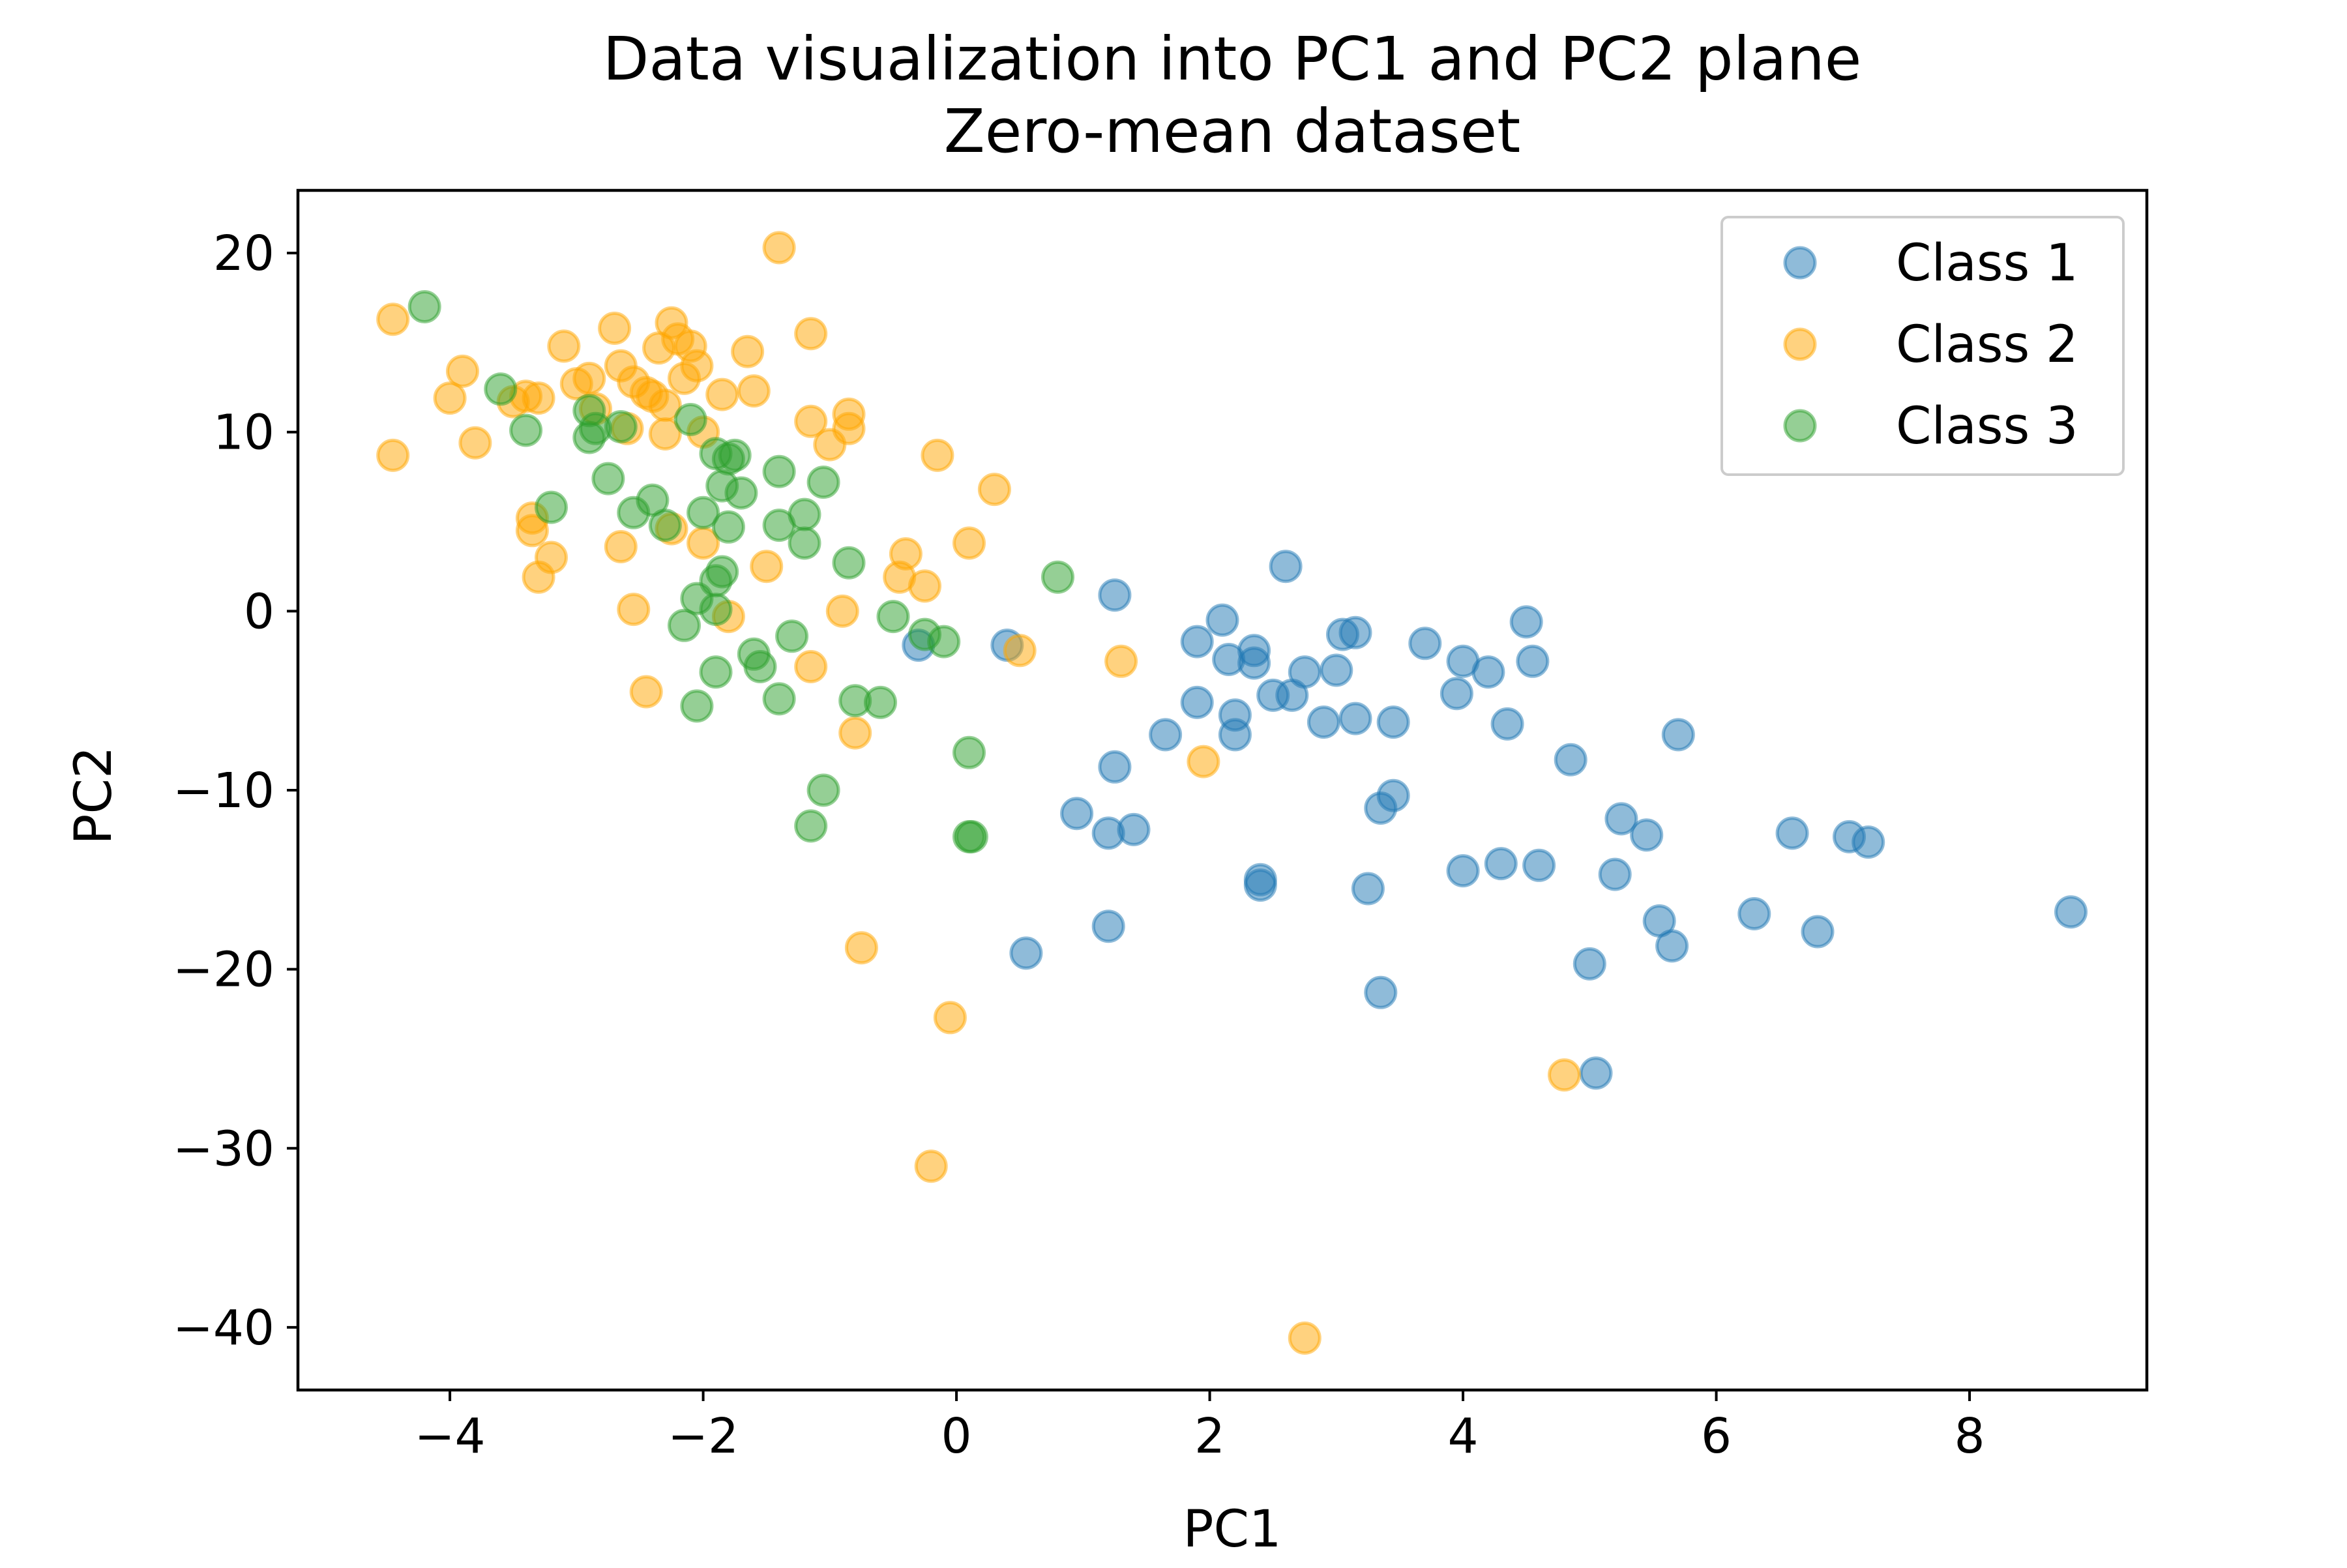  Describe the element at coordinates (956, 1436) in the screenshot. I see `x-tick-label: 0` at that location.